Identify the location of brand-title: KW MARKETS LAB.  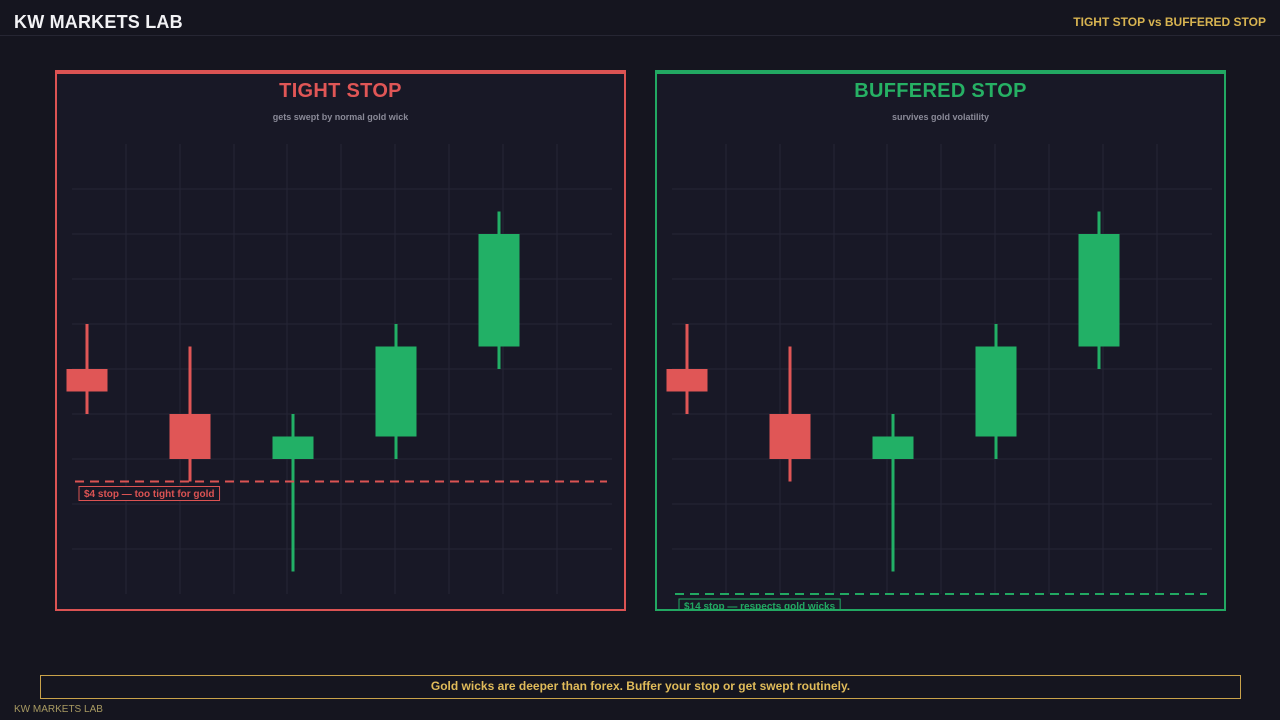
(98, 22).